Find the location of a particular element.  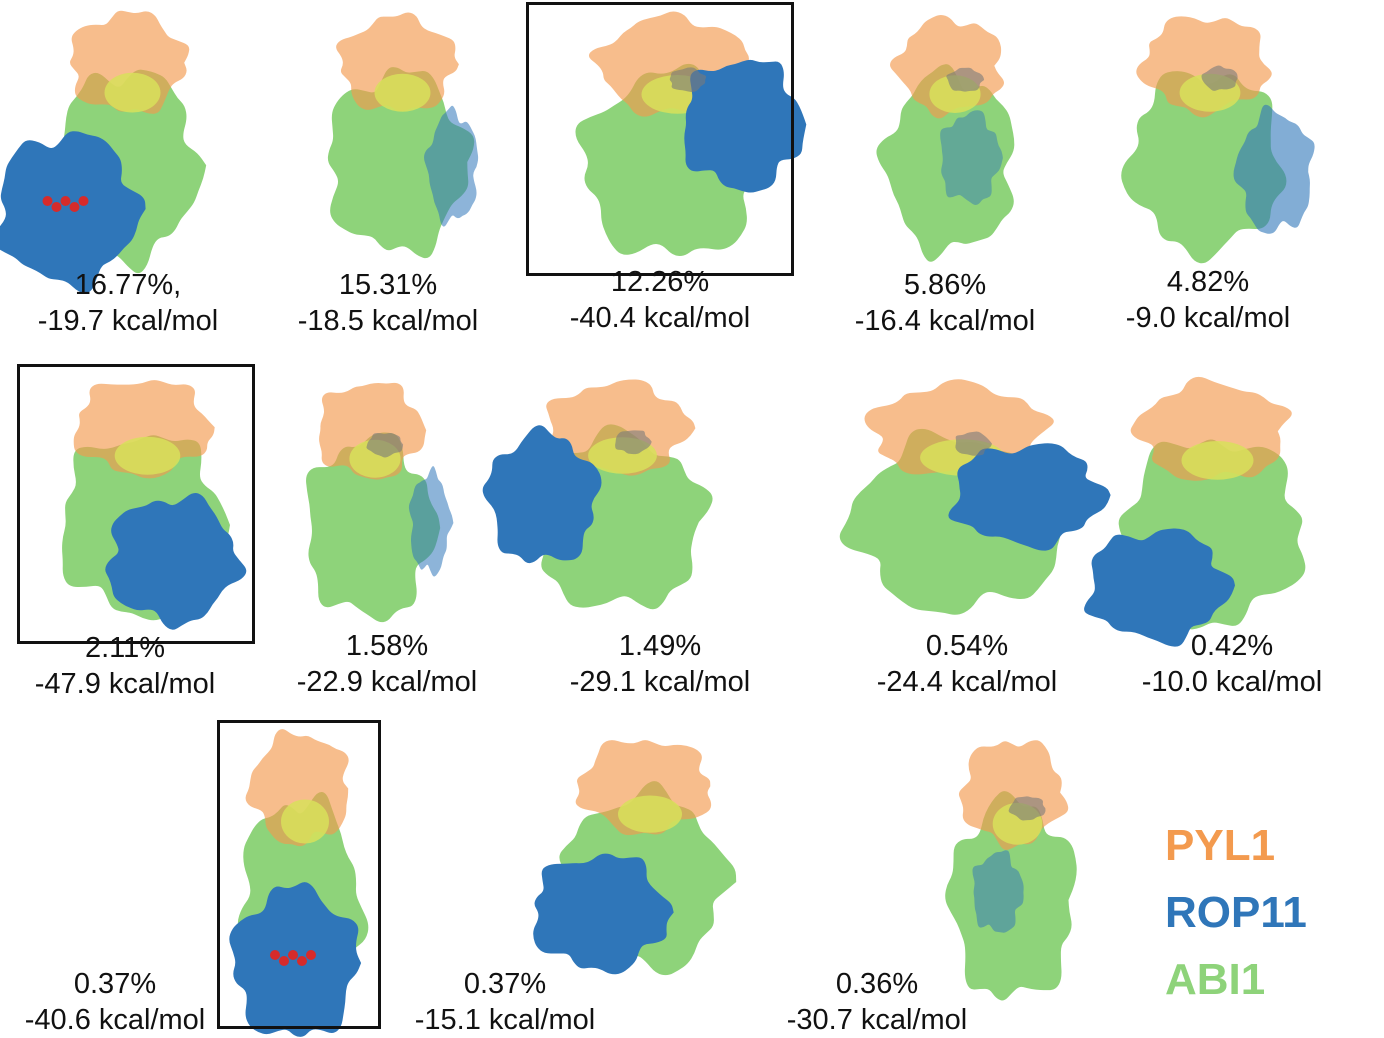

pose-caption: 16.77%, -19.7 kcal/mol is located at coordinates (128, 303).